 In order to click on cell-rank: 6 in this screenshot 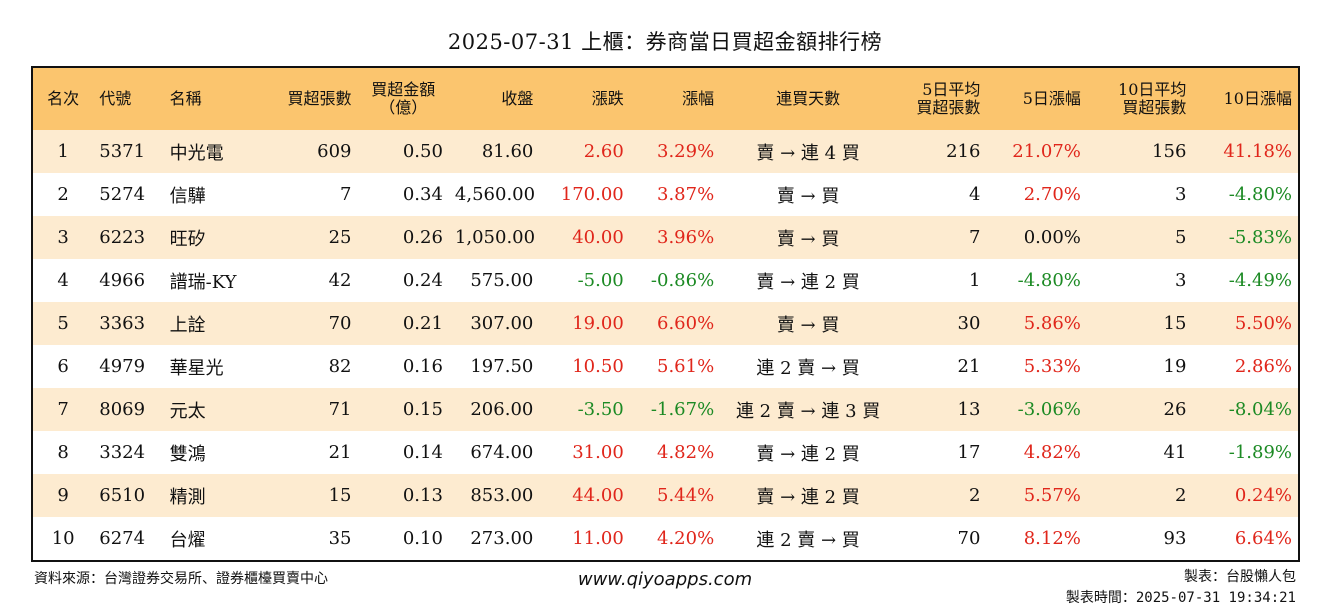, I will do `click(63, 366)`.